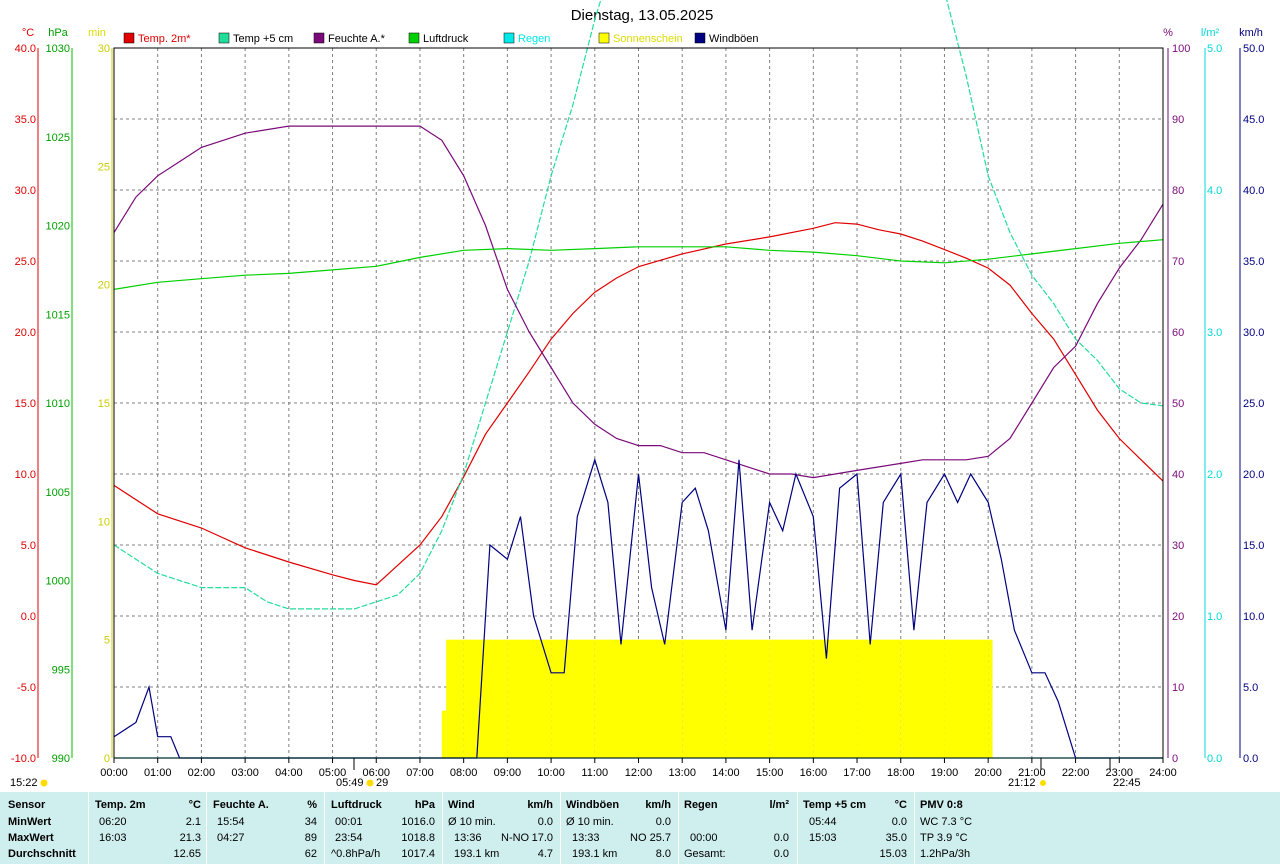  Describe the element at coordinates (61, 759) in the screenshot. I see `tick-label-hpa: 990` at that location.